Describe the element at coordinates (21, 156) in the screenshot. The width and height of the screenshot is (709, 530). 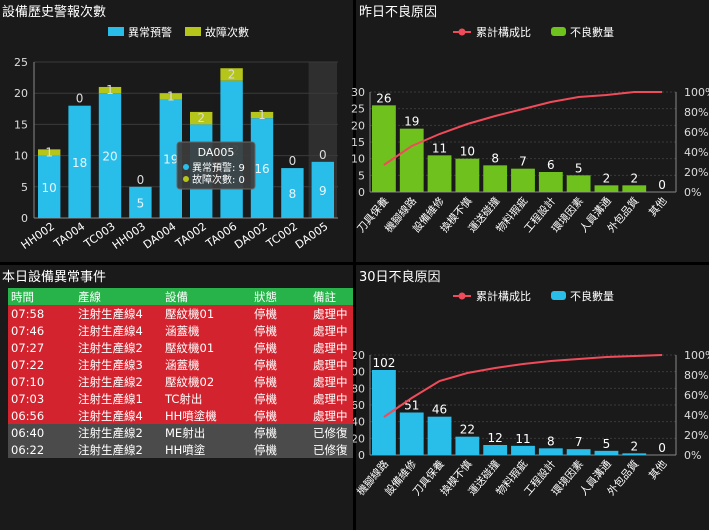
I see `y-tick-label: 10` at that location.